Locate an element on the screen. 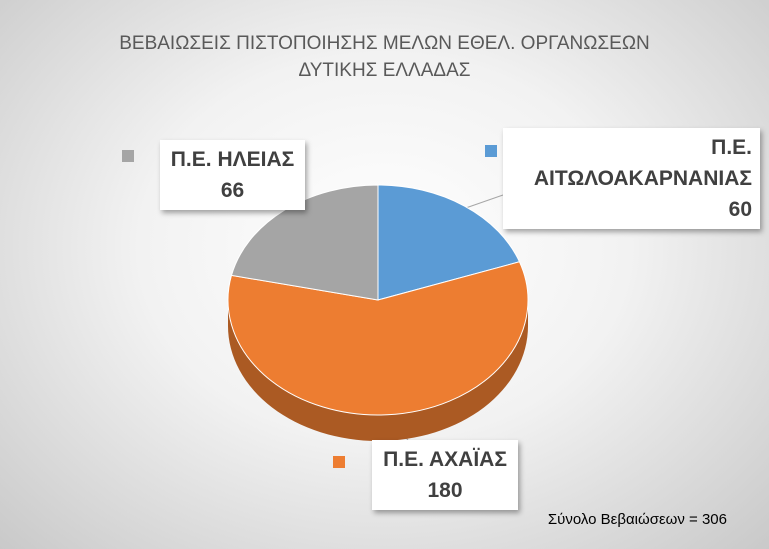 The height and width of the screenshot is (549, 769). value-label: 60 is located at coordinates (740, 209).